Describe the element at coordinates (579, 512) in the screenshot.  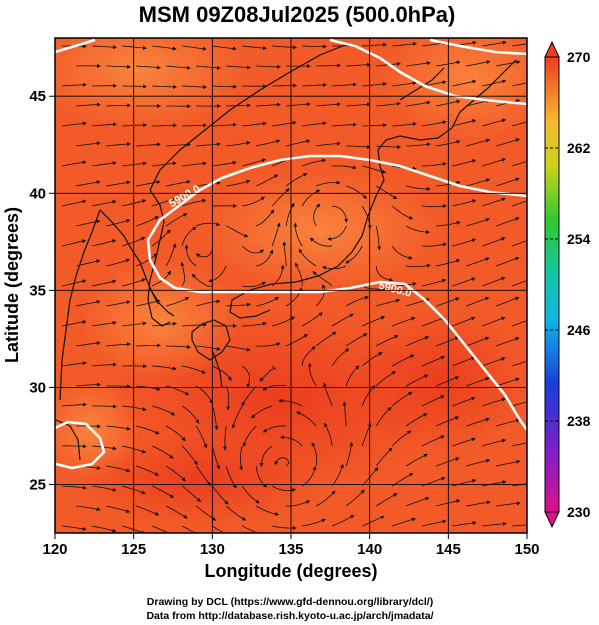
I see `colorbar-tick-label: 230` at that location.